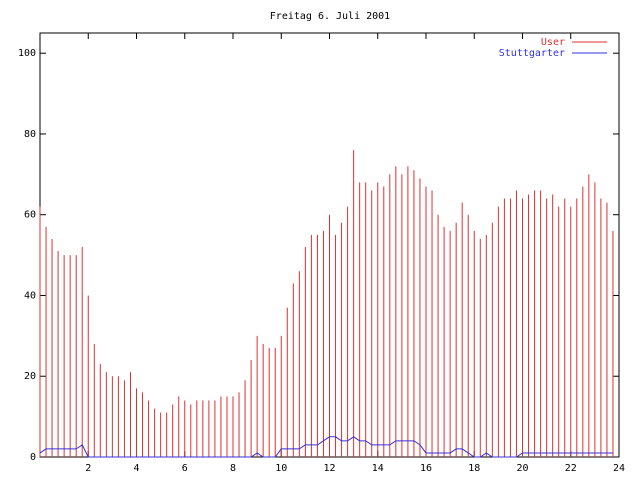 The width and height of the screenshot is (640, 480). Describe the element at coordinates (522, 468) in the screenshot. I see `x-tick-label: 20` at that location.